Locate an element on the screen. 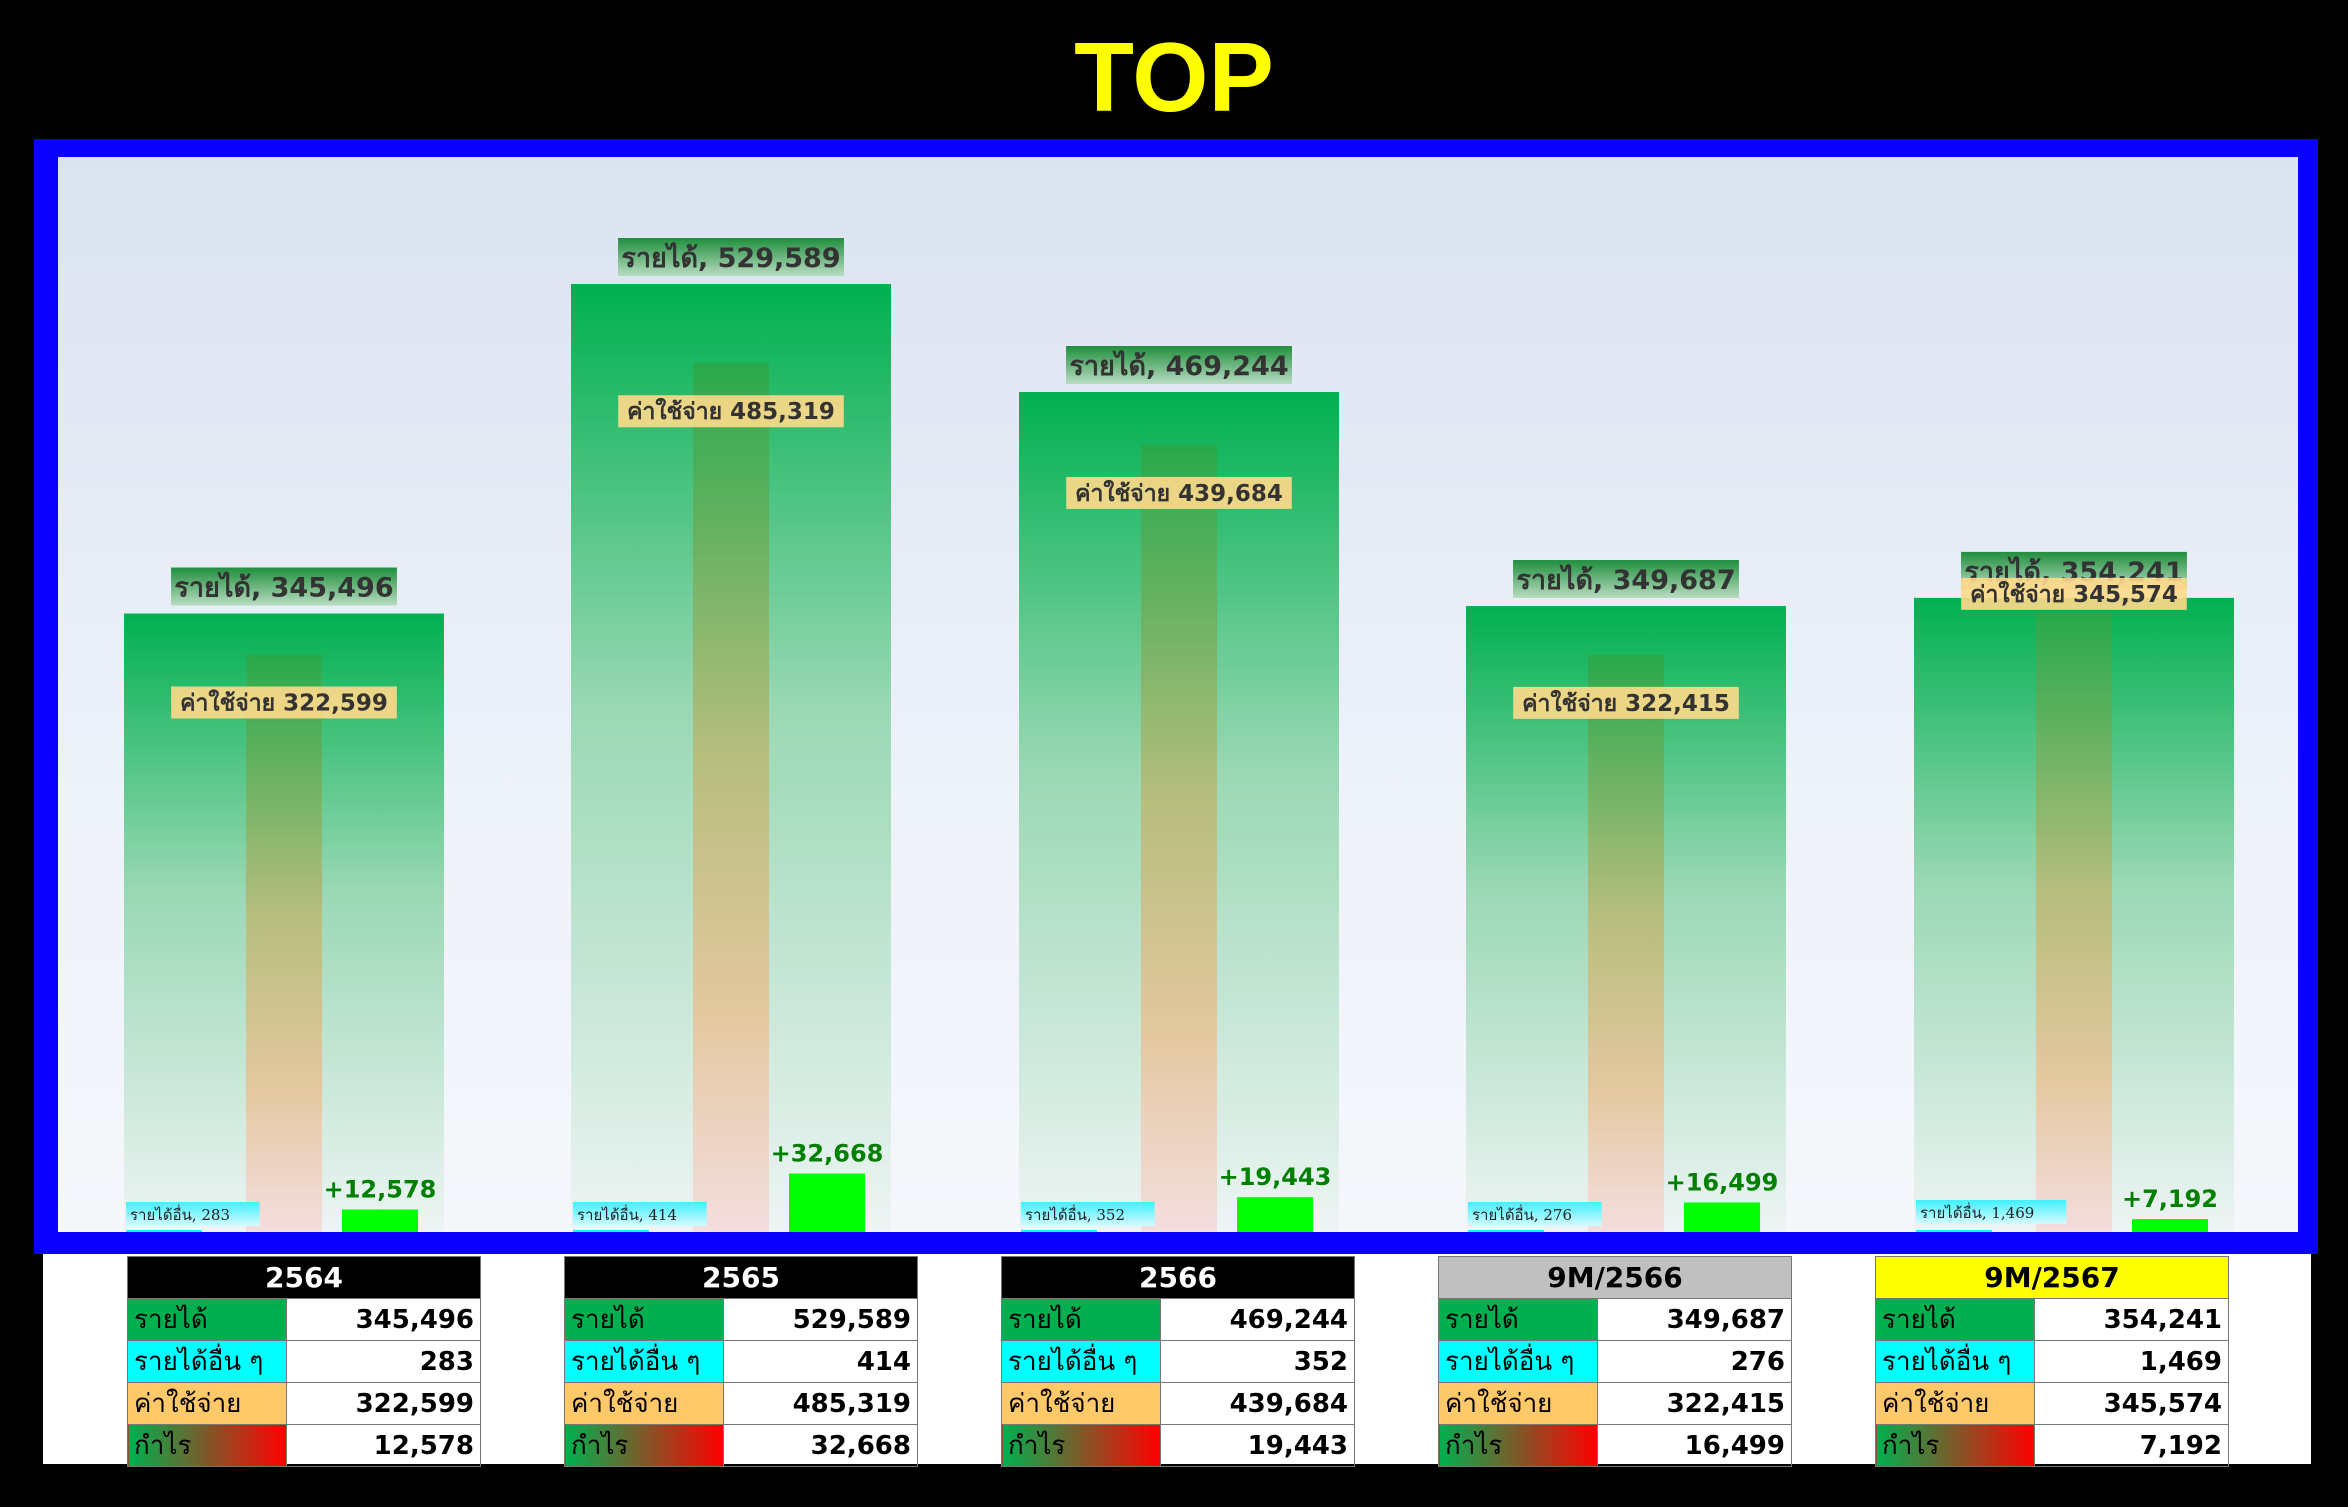  other-revenue-row: รายได้อื่น ๆ 276 is located at coordinates (1614, 1361).